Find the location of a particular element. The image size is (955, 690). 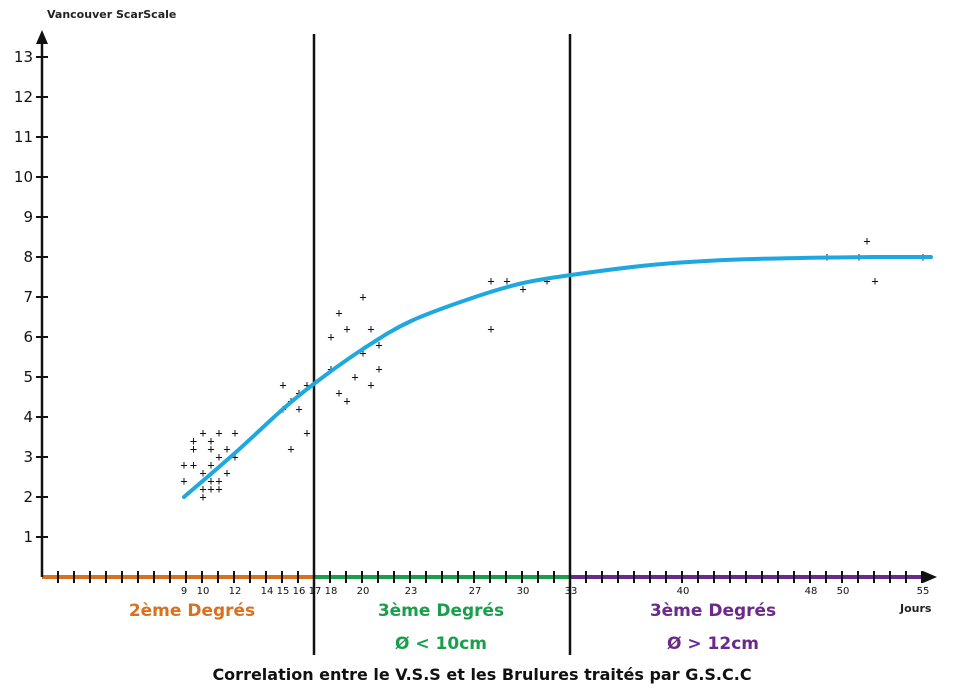

y-tick-label: 3 is located at coordinates (28, 457).